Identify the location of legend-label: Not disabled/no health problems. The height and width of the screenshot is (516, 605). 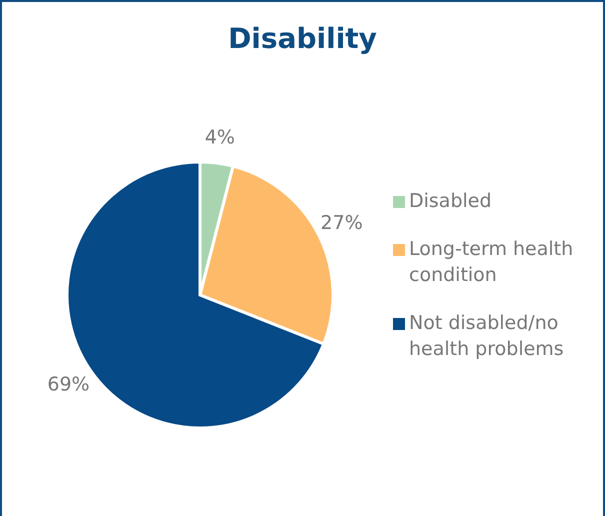
(487, 336).